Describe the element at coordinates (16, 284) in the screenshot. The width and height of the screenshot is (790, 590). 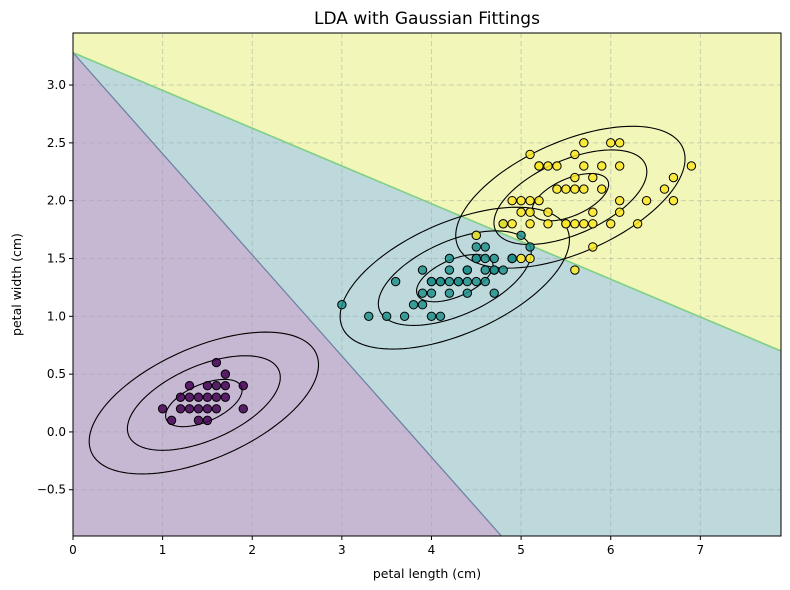
I see `y-axis-label: petal width (cm)` at that location.